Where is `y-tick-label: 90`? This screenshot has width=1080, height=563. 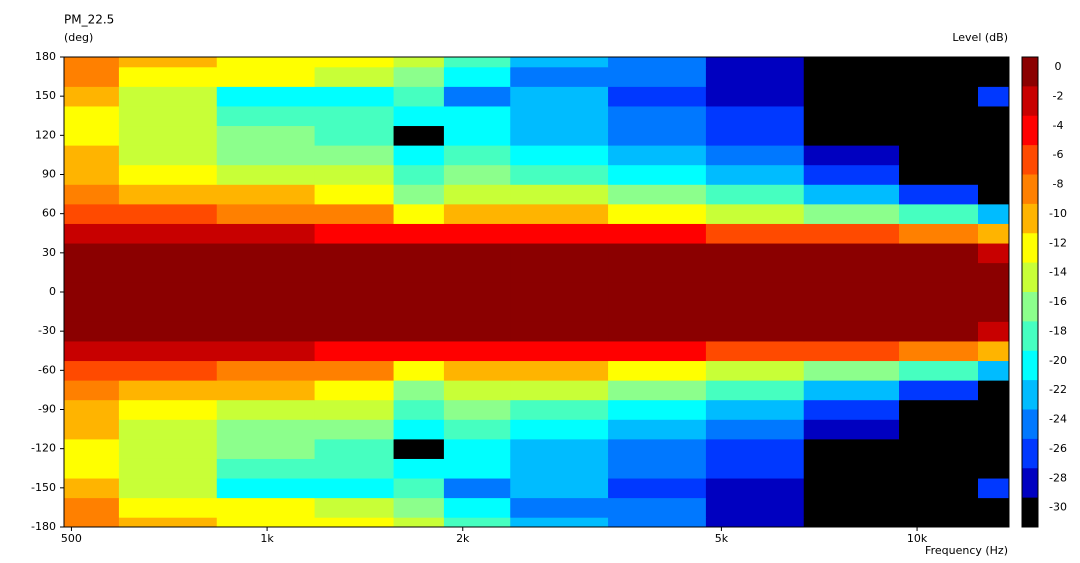
y-tick-label: 90 is located at coordinates (49, 174).